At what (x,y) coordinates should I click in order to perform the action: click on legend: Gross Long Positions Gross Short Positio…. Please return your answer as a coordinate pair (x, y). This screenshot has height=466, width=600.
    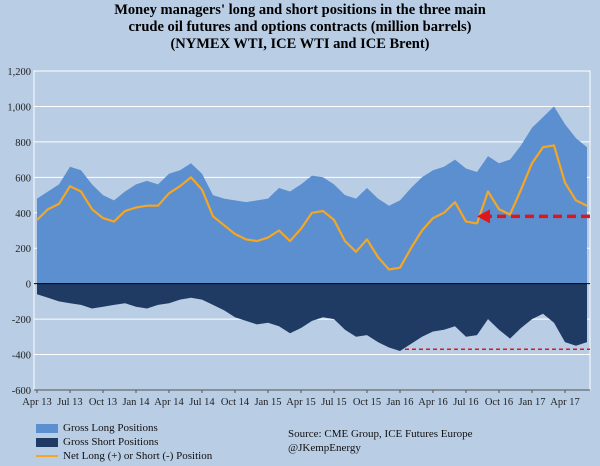
    Looking at the image, I should click on (124, 442).